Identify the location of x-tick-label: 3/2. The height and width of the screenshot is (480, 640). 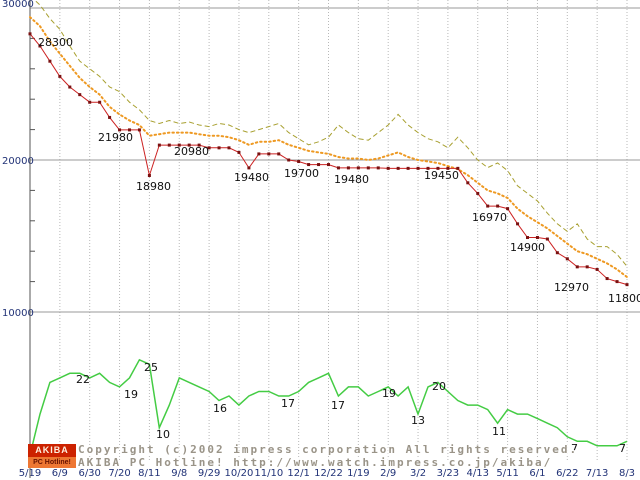
(418, 473).